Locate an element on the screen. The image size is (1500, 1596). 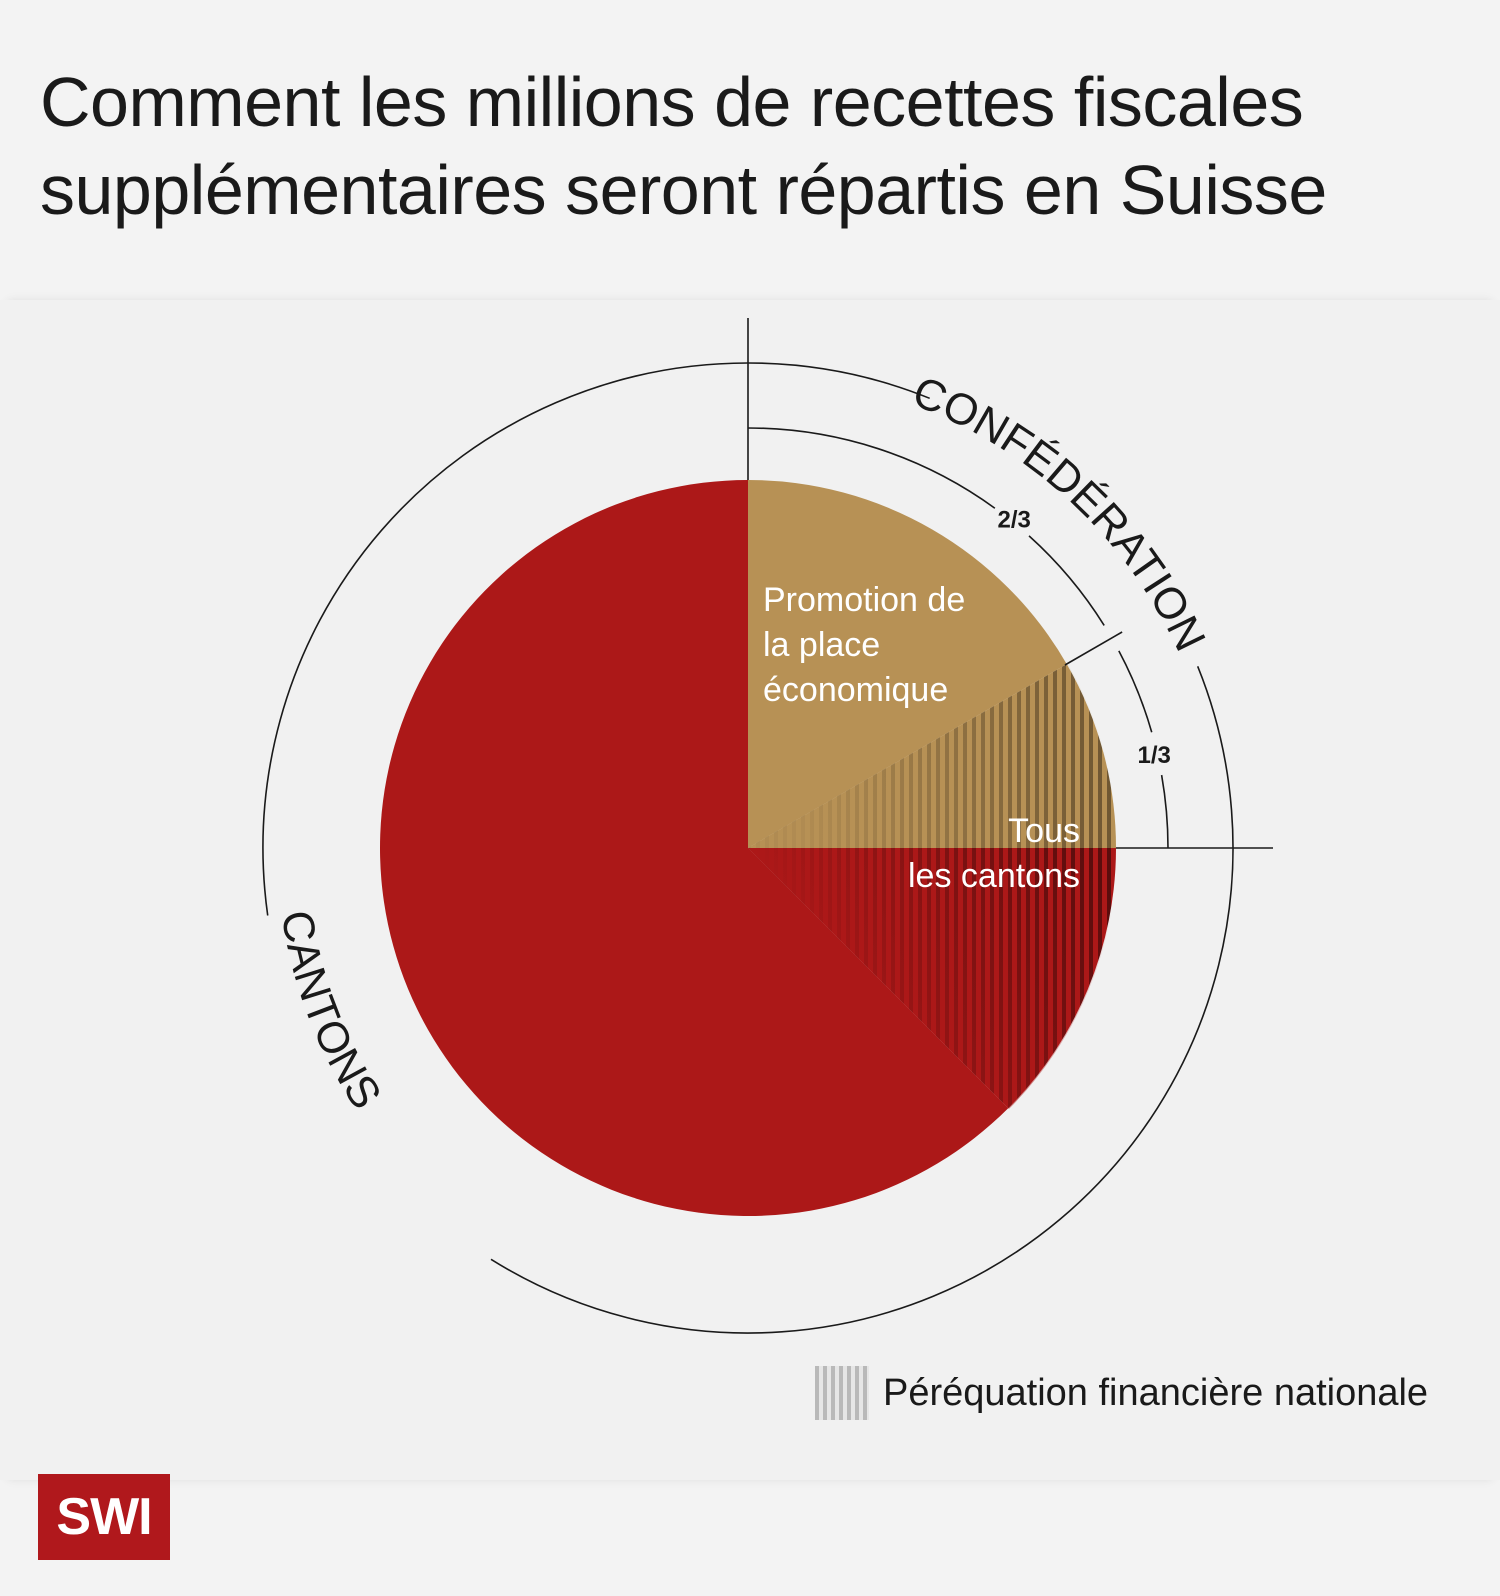
slice-label-promotion-line-3: économique is located at coordinates (855, 690).